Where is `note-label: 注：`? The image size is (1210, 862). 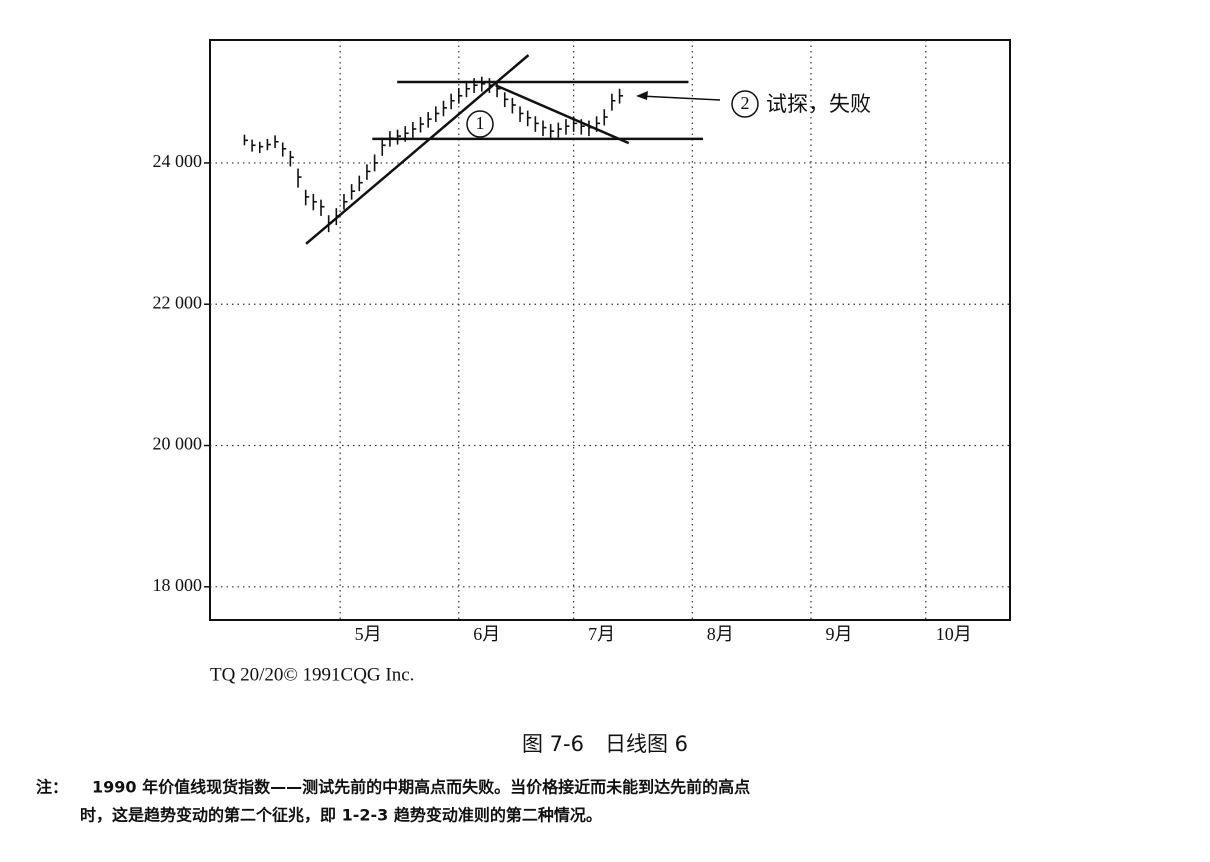
note-label: 注： is located at coordinates (52, 787).